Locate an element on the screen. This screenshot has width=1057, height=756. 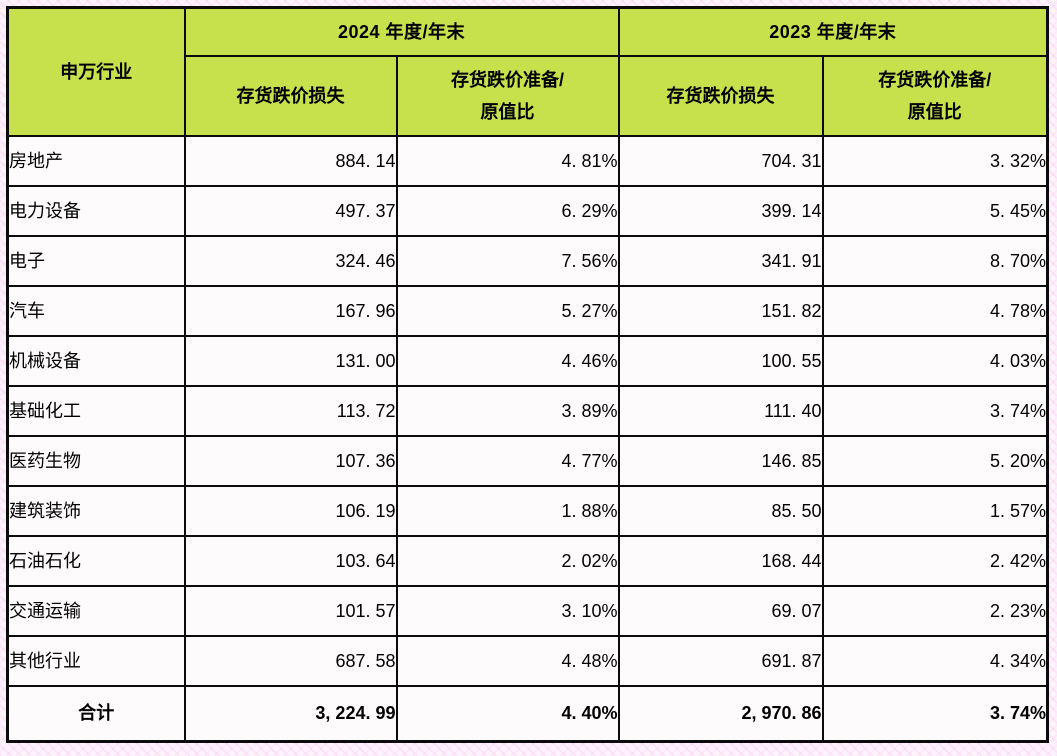
col-header-ratio-2024: 存货跌价准备/ 原值比 is located at coordinates (507, 96).